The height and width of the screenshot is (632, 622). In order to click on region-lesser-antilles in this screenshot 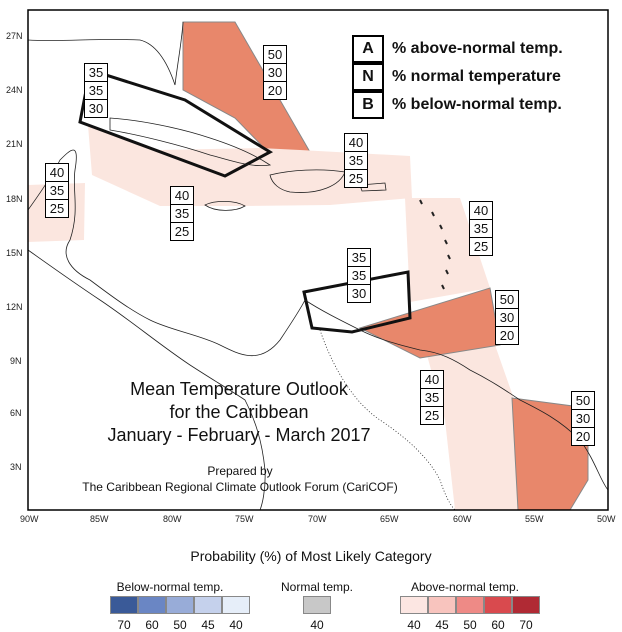, I will do `click(447, 250)`.